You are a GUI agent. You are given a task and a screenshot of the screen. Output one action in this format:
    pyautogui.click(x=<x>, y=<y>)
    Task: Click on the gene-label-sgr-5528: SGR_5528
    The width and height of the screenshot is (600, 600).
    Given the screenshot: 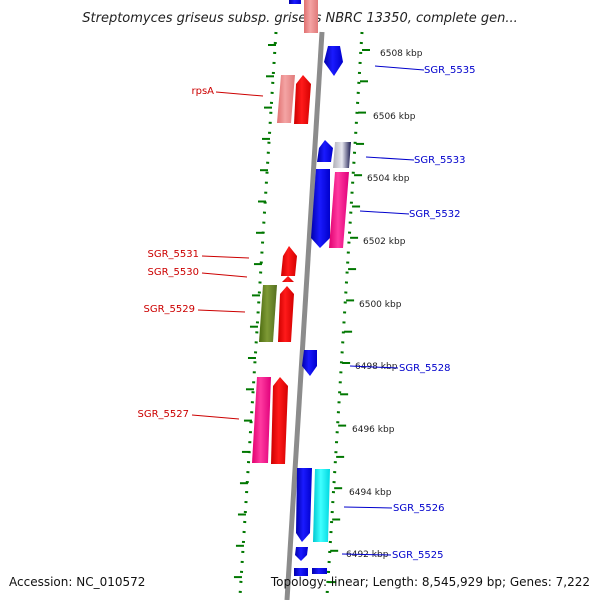 What is the action you would take?
    pyautogui.click(x=425, y=368)
    